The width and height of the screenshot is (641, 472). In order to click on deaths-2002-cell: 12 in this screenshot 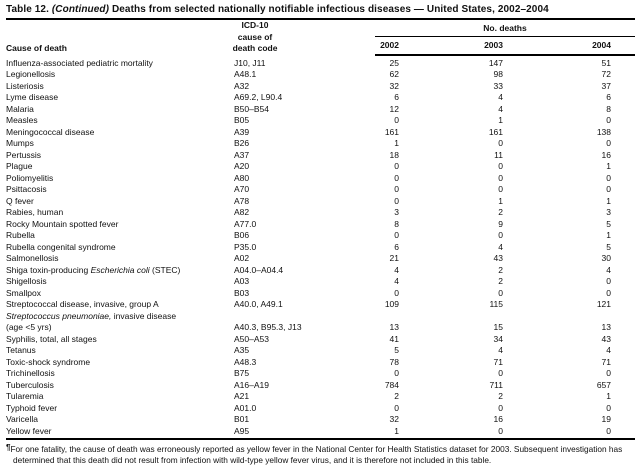, I will do `click(394, 108)`.